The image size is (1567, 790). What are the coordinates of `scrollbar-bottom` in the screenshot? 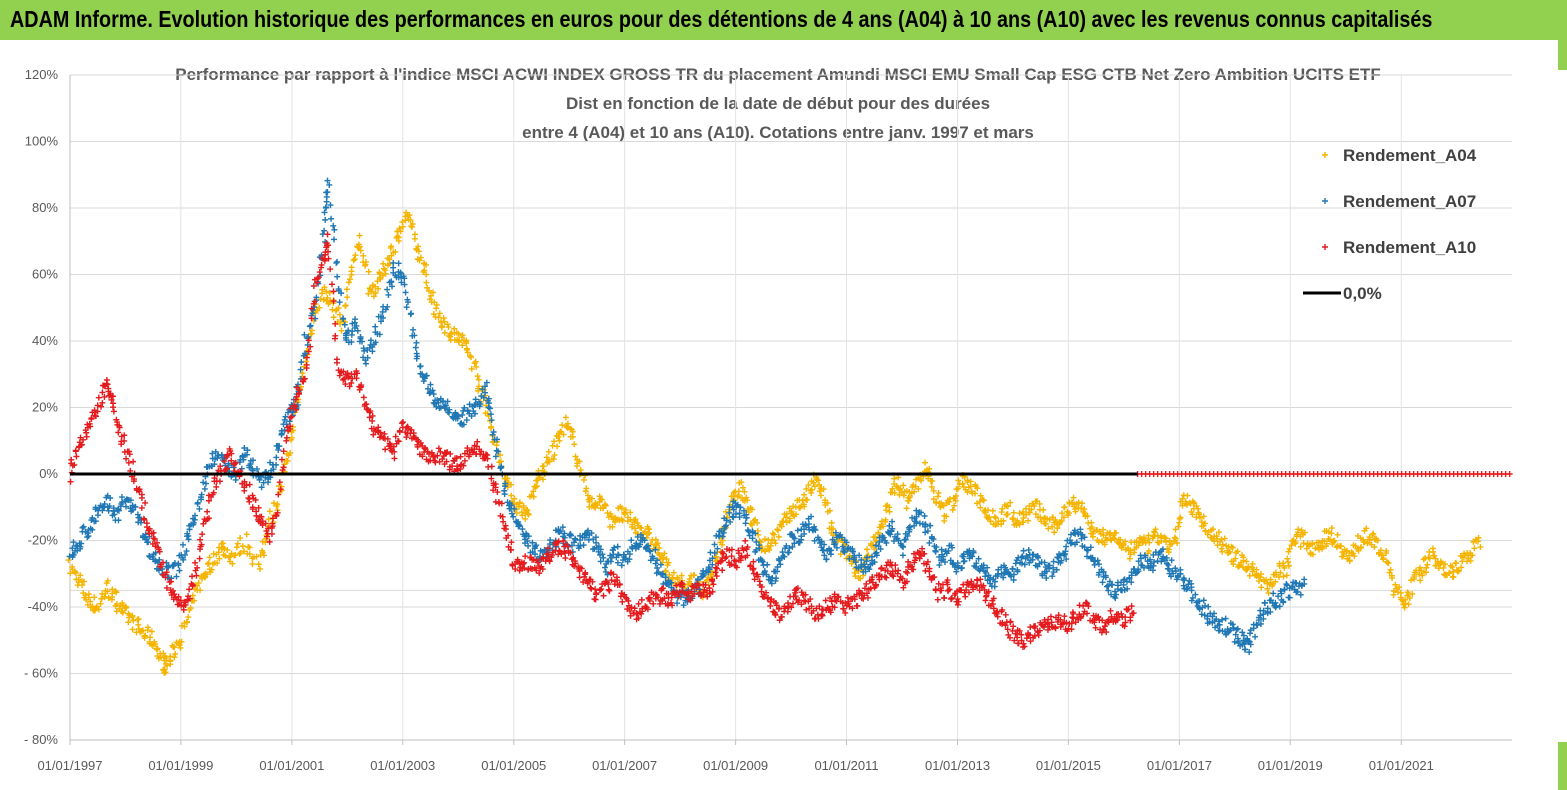 It's located at (1562, 766).